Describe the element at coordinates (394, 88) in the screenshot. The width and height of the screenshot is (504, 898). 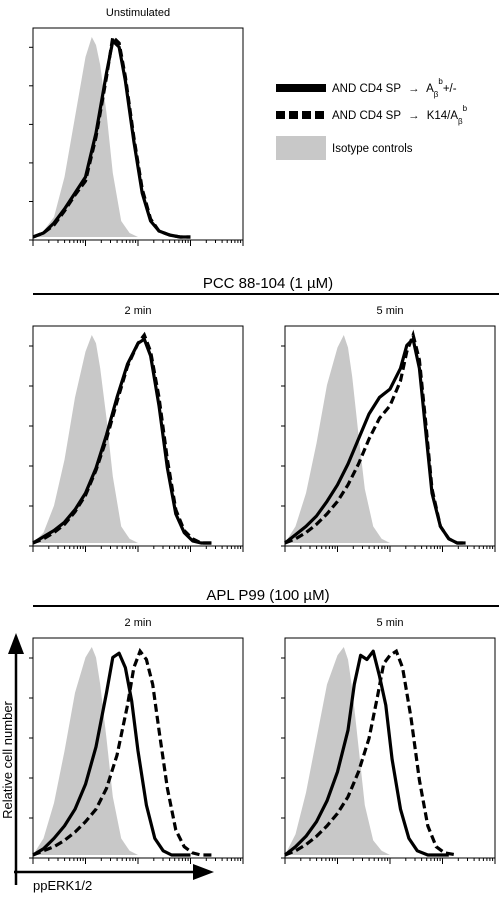
I see `legend-entry-solid: AND CD4 SP → Aβb+/-` at that location.